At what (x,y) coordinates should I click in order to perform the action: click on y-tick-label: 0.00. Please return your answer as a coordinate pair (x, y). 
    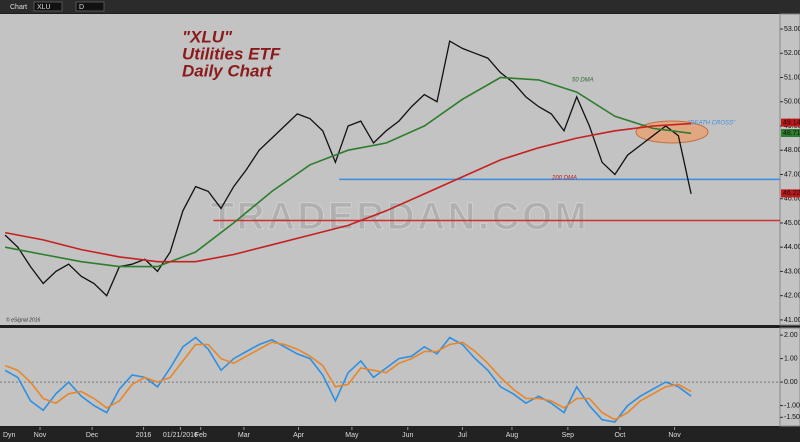
    Looking at the image, I should click on (791, 382).